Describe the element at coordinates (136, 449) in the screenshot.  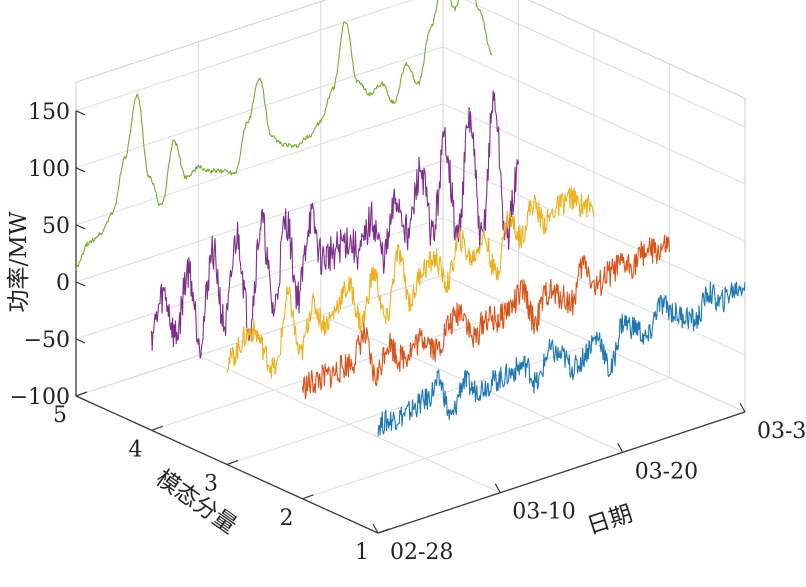
I see `y-tick-label: 4` at that location.